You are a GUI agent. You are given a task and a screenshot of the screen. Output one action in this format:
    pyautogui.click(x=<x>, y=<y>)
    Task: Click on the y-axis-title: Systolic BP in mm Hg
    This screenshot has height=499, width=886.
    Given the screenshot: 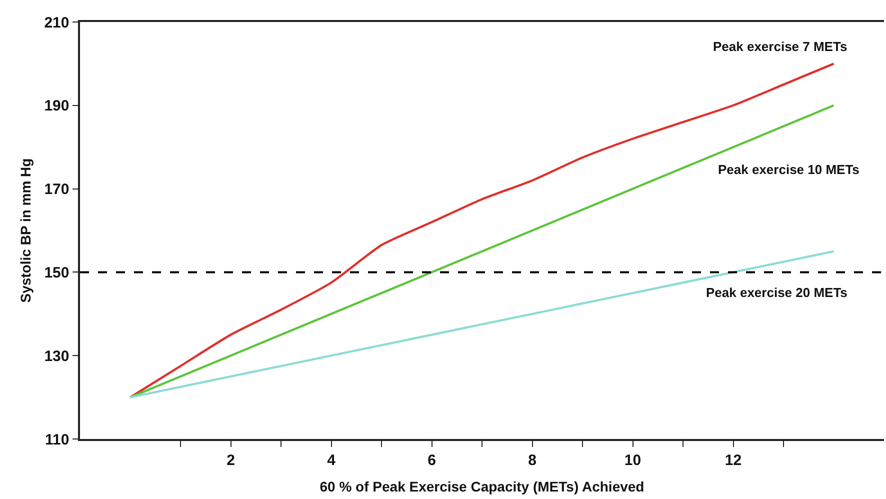 What is the action you would take?
    pyautogui.click(x=25, y=230)
    